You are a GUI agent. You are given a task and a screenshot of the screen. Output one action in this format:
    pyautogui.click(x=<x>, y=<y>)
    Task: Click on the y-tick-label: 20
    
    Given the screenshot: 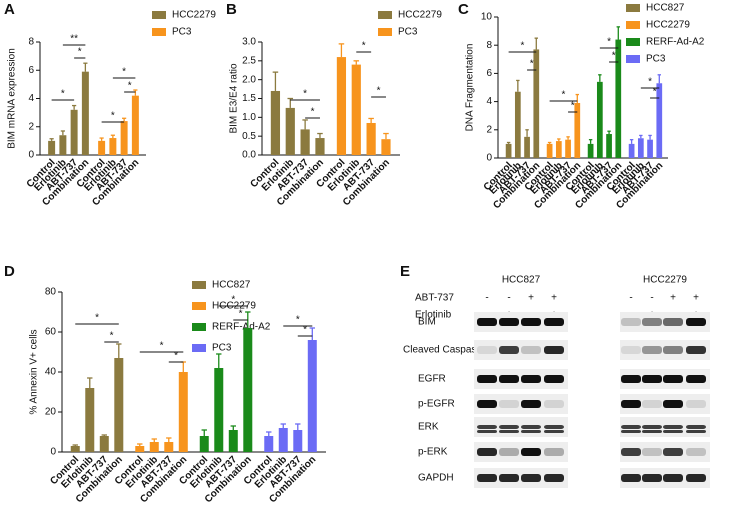 What is the action you would take?
    pyautogui.click(x=51, y=412)
    